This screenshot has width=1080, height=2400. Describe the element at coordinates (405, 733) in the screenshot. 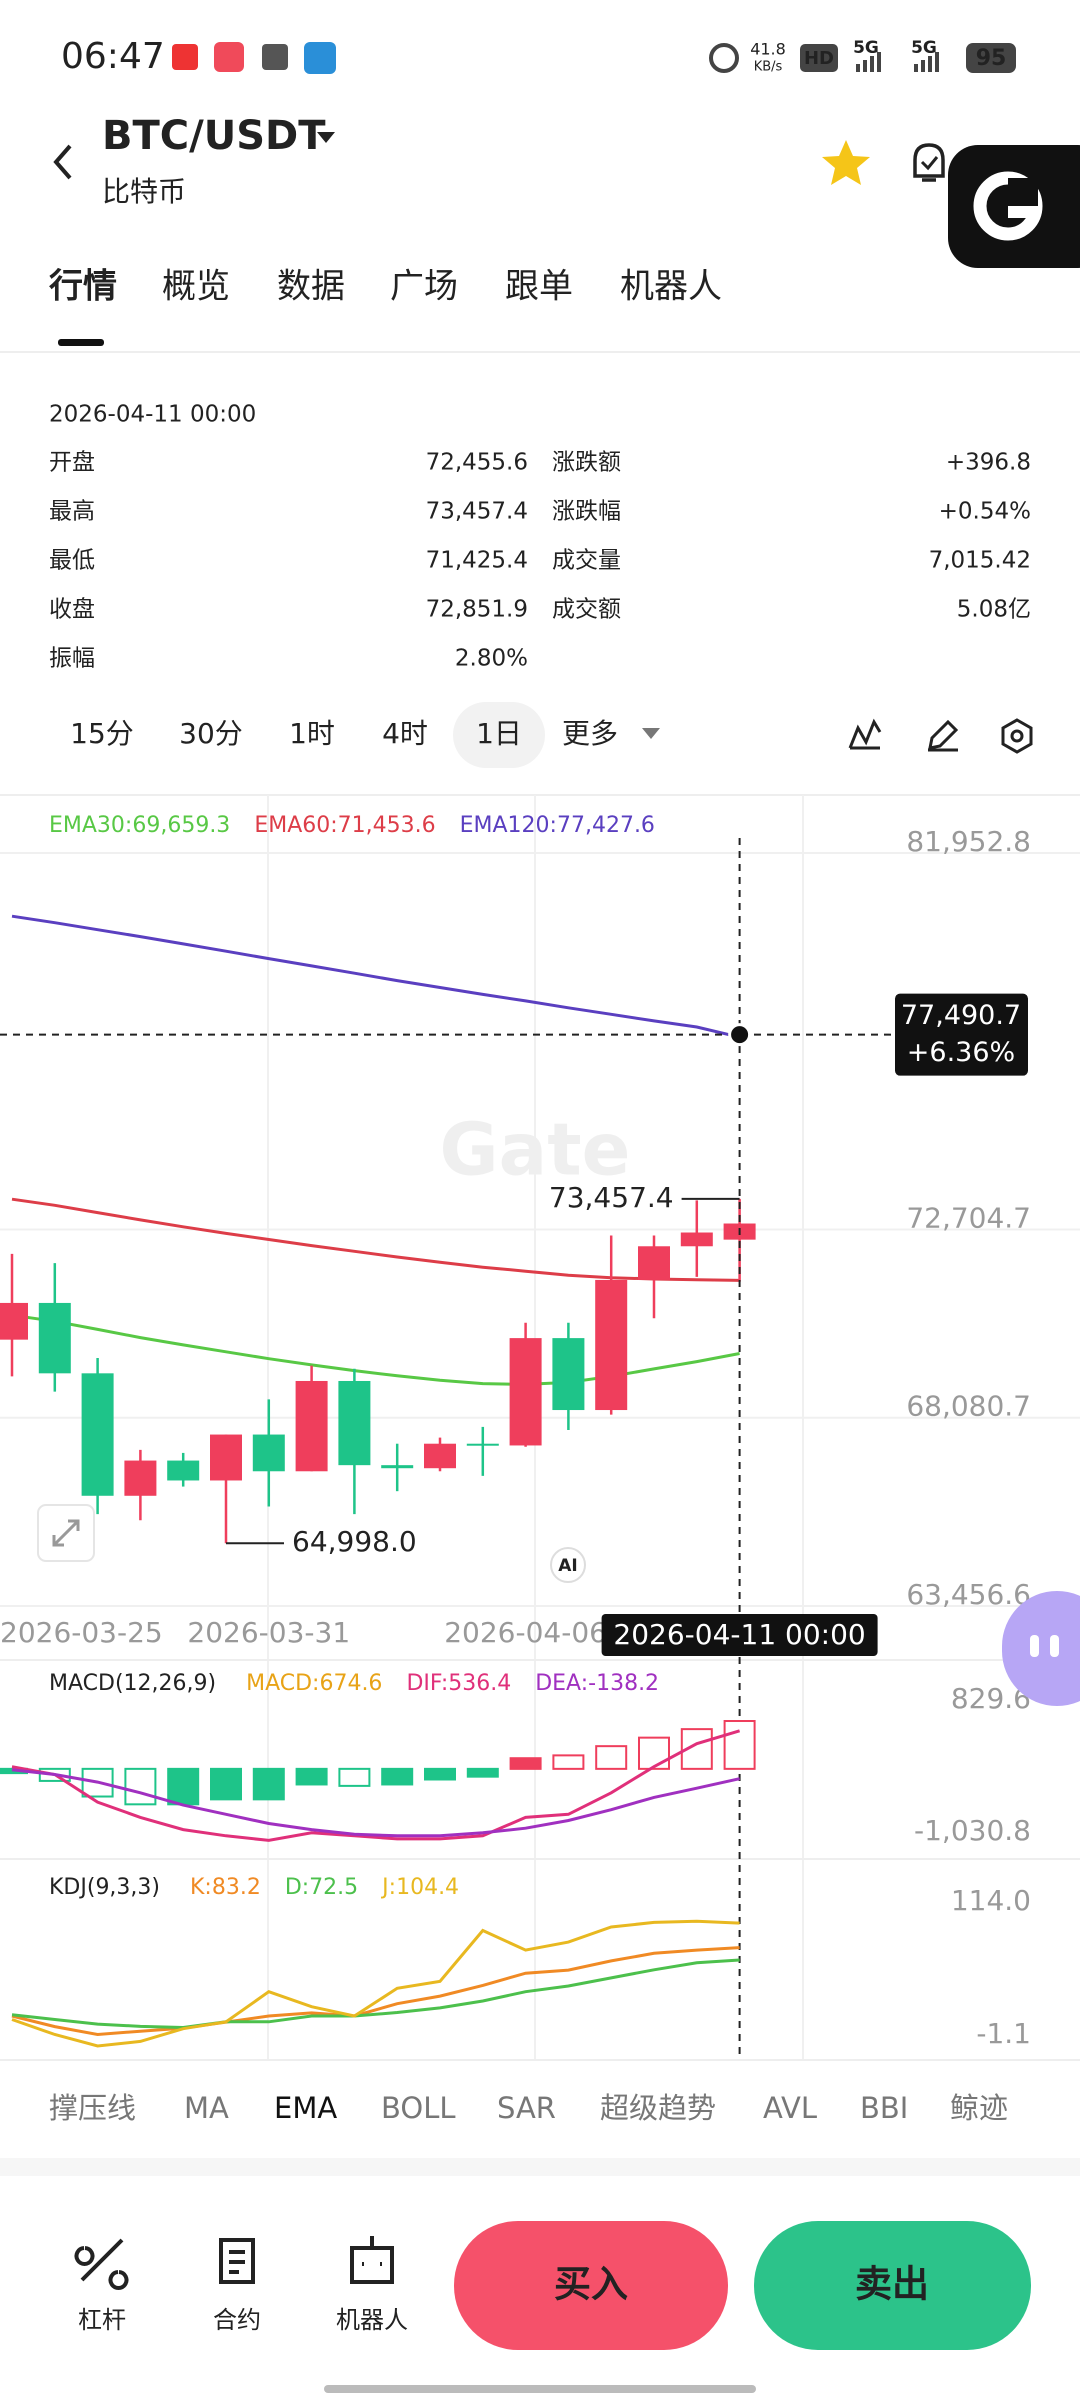

I see `interval: 4时` at that location.